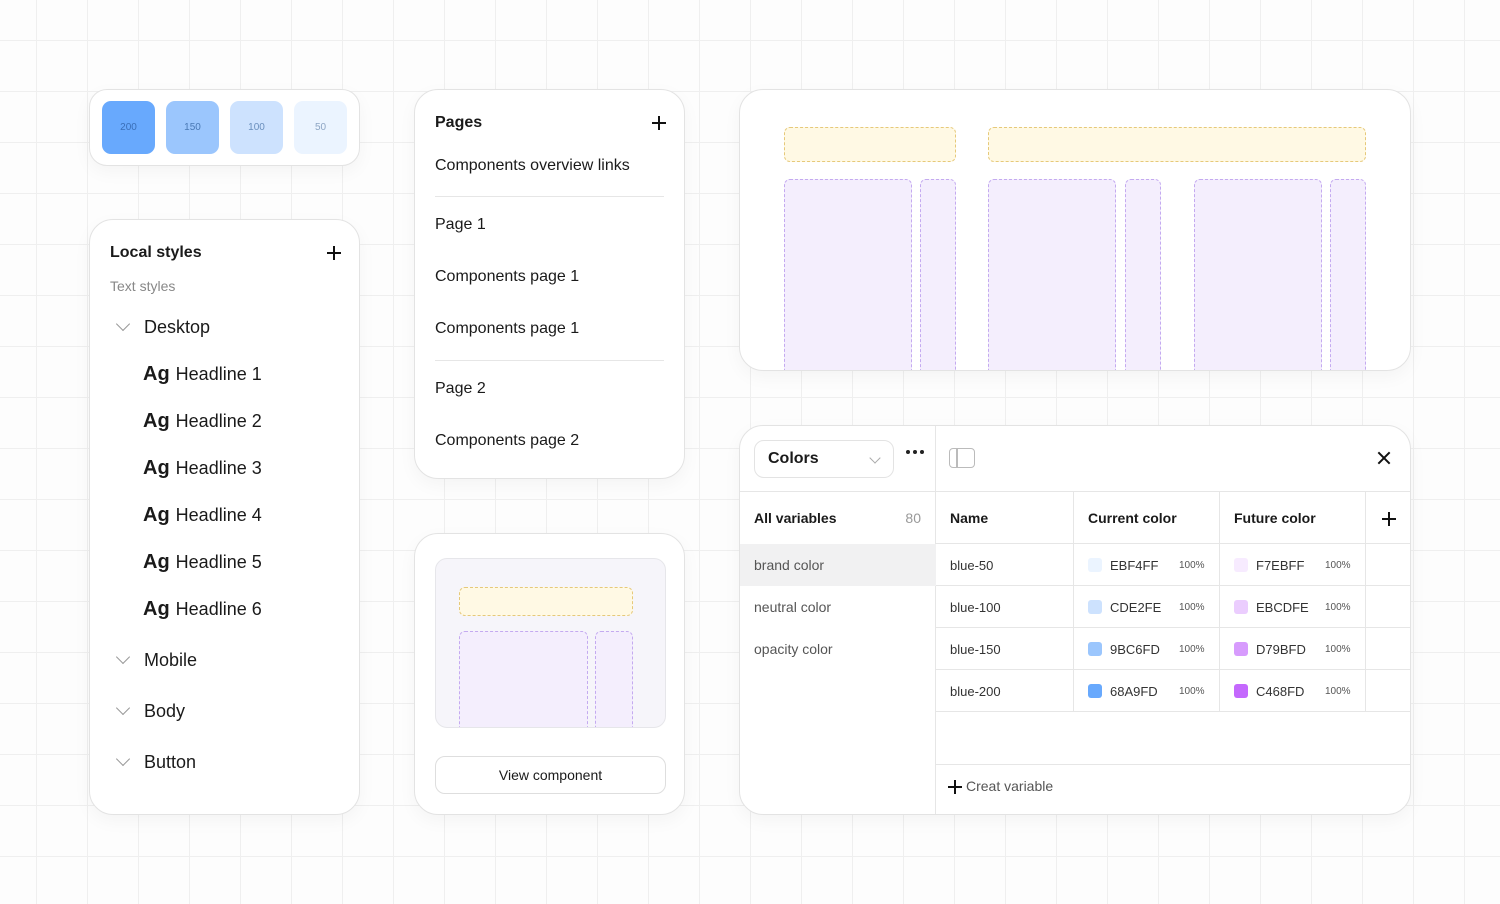 Image resolution: width=1500 pixels, height=904 pixels. What do you see at coordinates (256, 127) in the screenshot?
I see `swatch-100: 100` at bounding box center [256, 127].